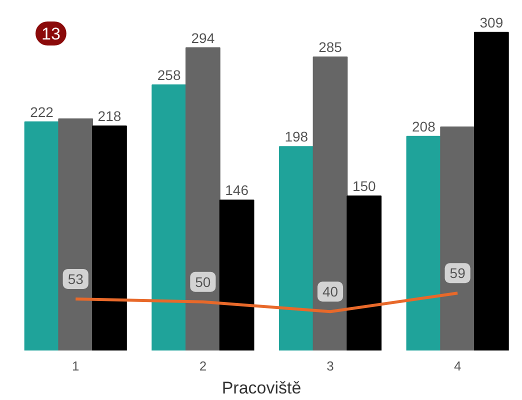 This screenshot has width=522, height=400. I want to click on data-label: 53, so click(76, 278).